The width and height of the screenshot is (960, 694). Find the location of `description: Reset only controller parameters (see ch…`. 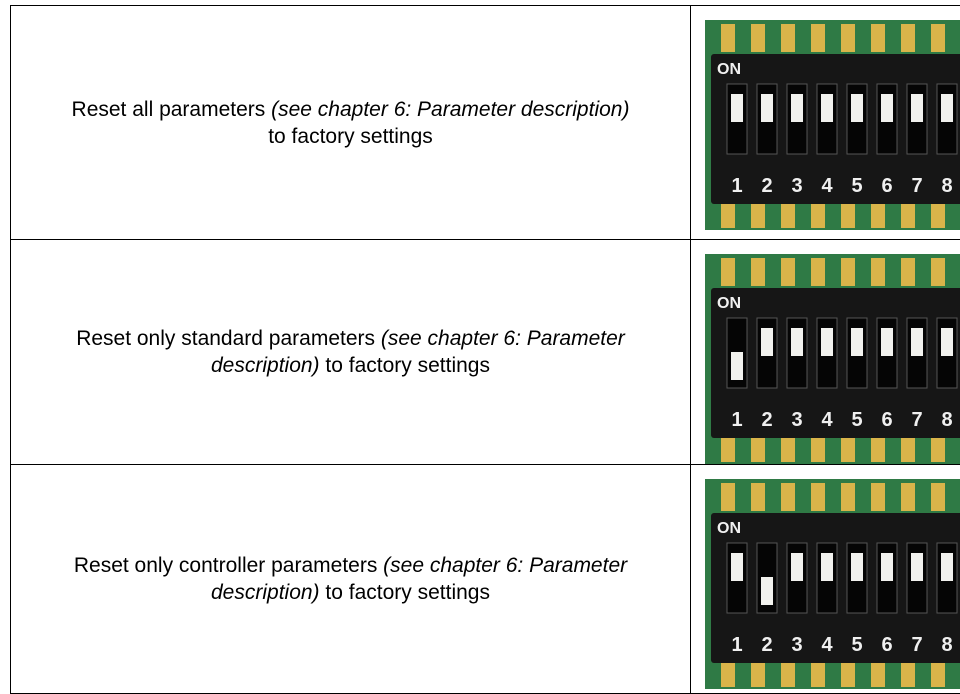

description: Reset only controller parameters (see ch… is located at coordinates (350, 579).